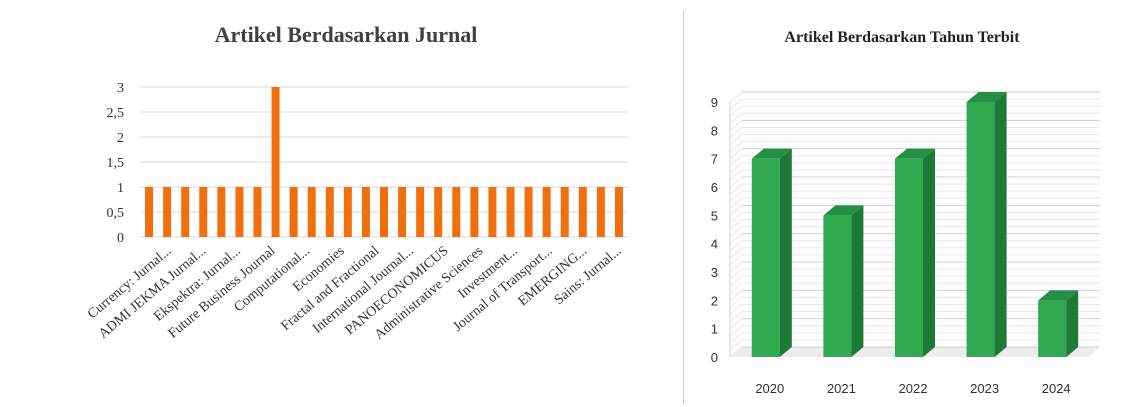 The width and height of the screenshot is (1128, 407). Describe the element at coordinates (714, 159) in the screenshot. I see `y-tick-label: 7` at that location.